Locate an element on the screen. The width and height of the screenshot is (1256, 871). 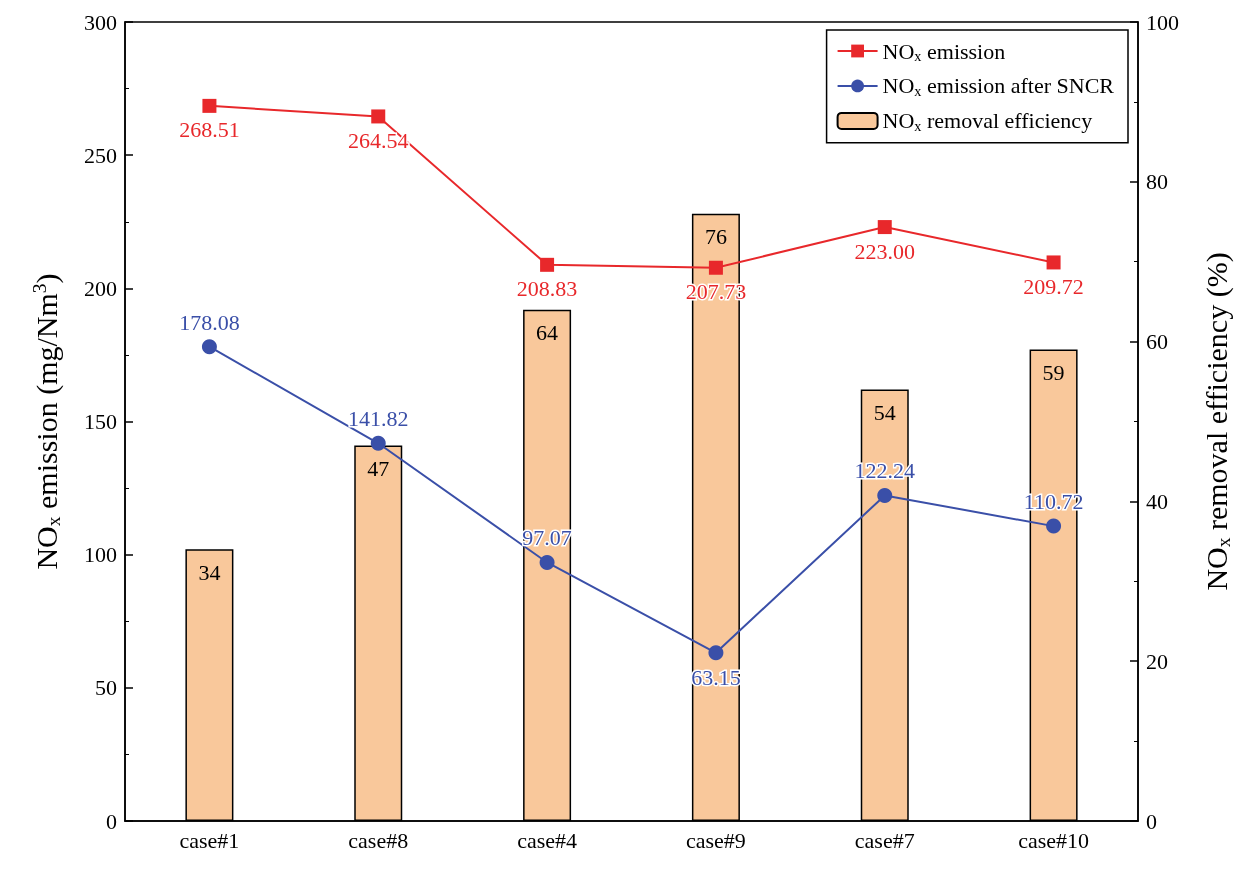
y-tick-label: 200 is located at coordinates (100, 288).